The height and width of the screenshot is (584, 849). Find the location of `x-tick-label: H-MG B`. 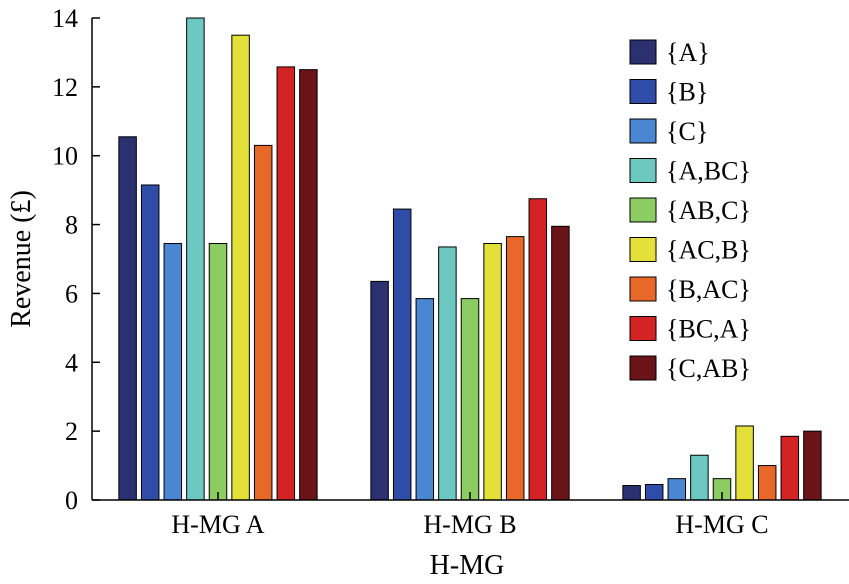

x-tick-label: H-MG B is located at coordinates (469, 524).